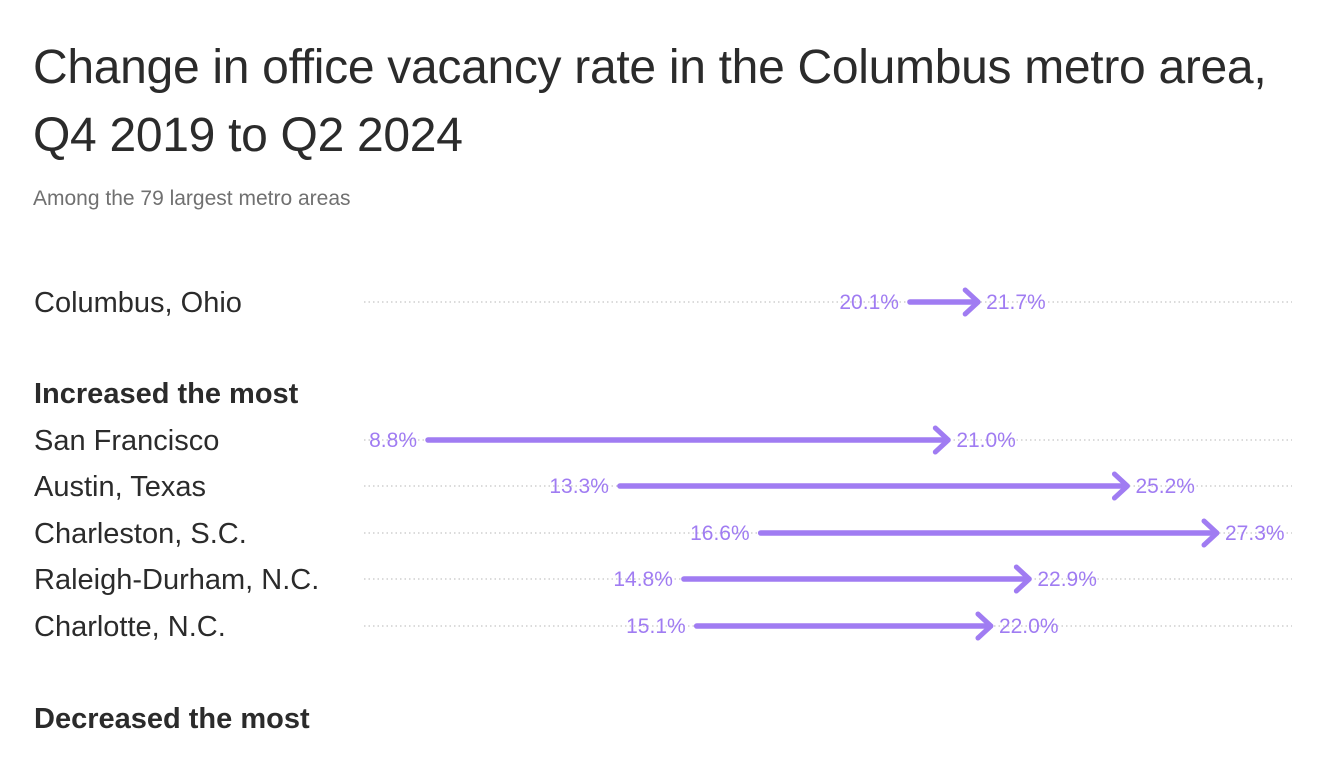 The width and height of the screenshot is (1344, 784). What do you see at coordinates (579, 486) in the screenshot?
I see `start-value-label: 13.3%` at bounding box center [579, 486].